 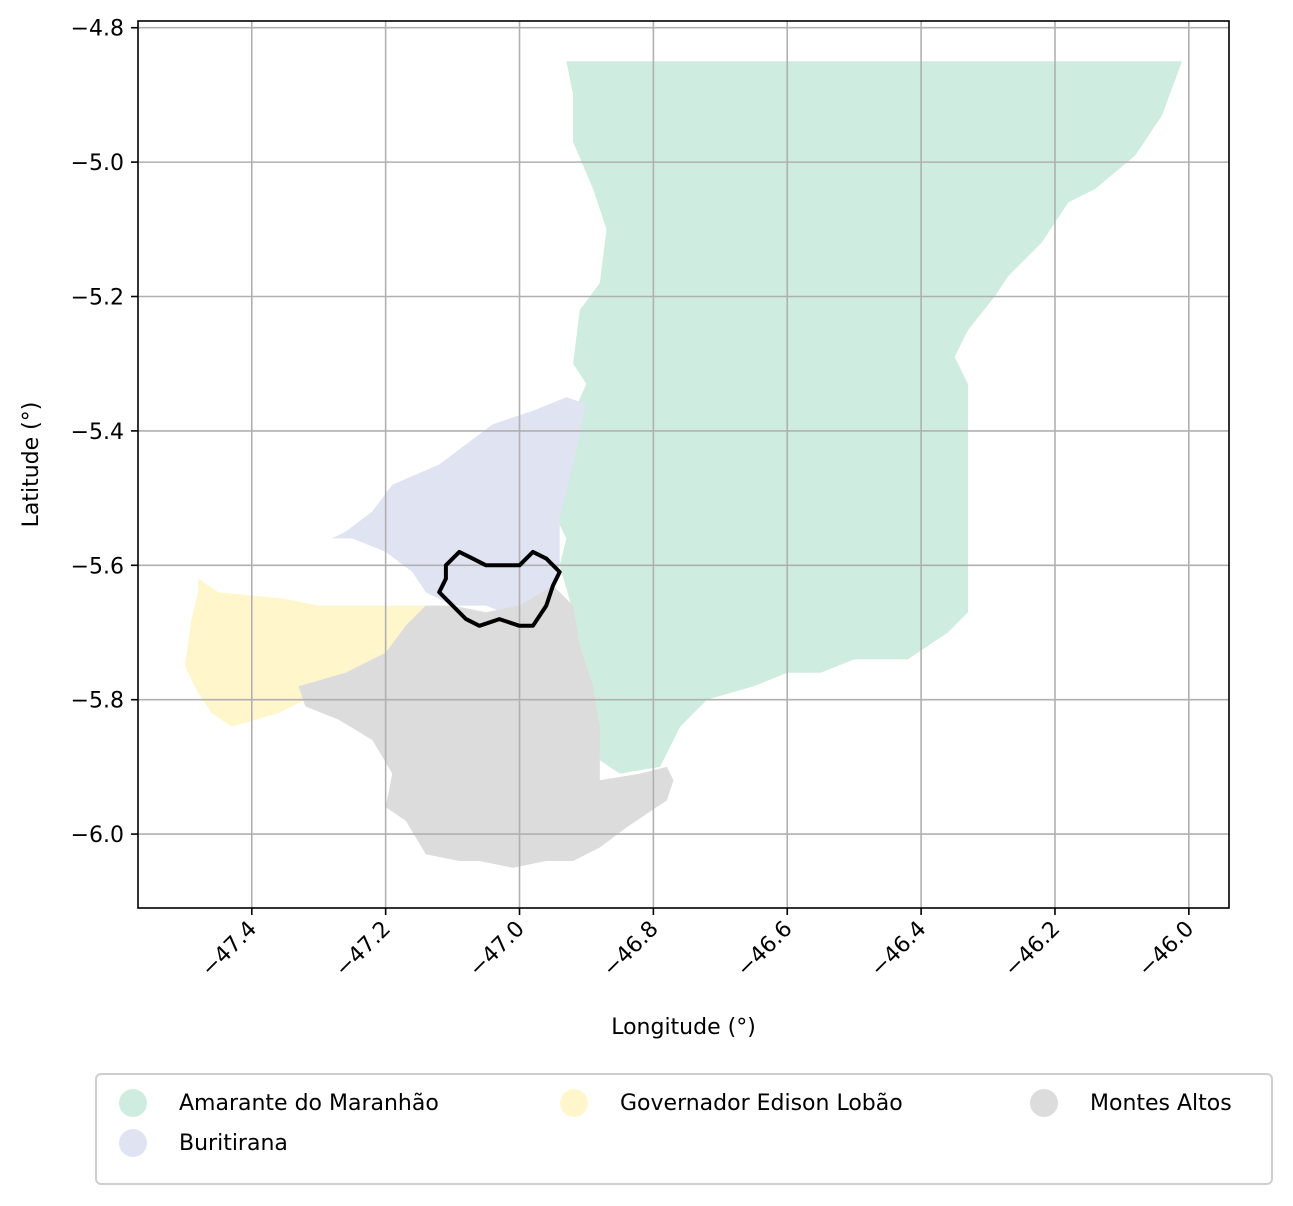 I want to click on x-tick-label: −46.2, so click(x=1032, y=949).